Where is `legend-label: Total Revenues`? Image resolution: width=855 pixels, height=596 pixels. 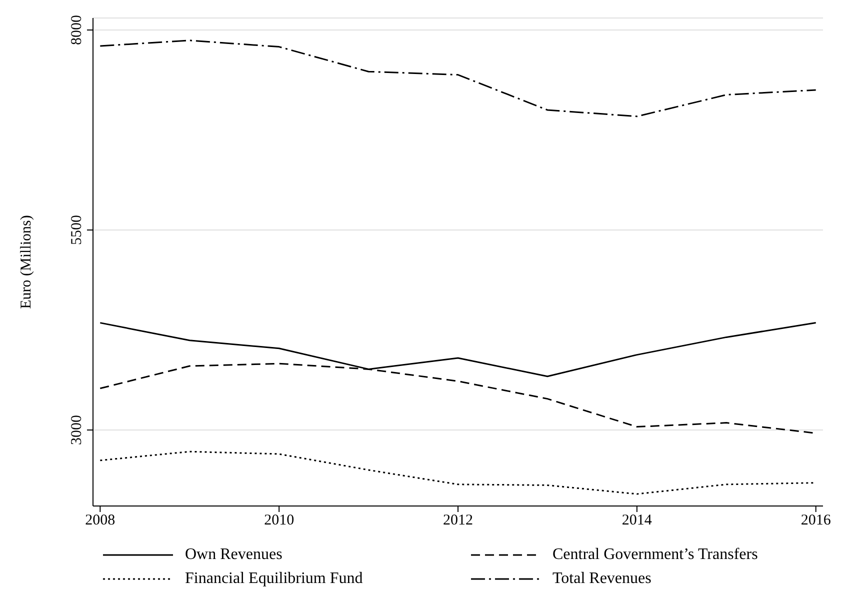
legend-label: Total Revenues is located at coordinates (602, 579).